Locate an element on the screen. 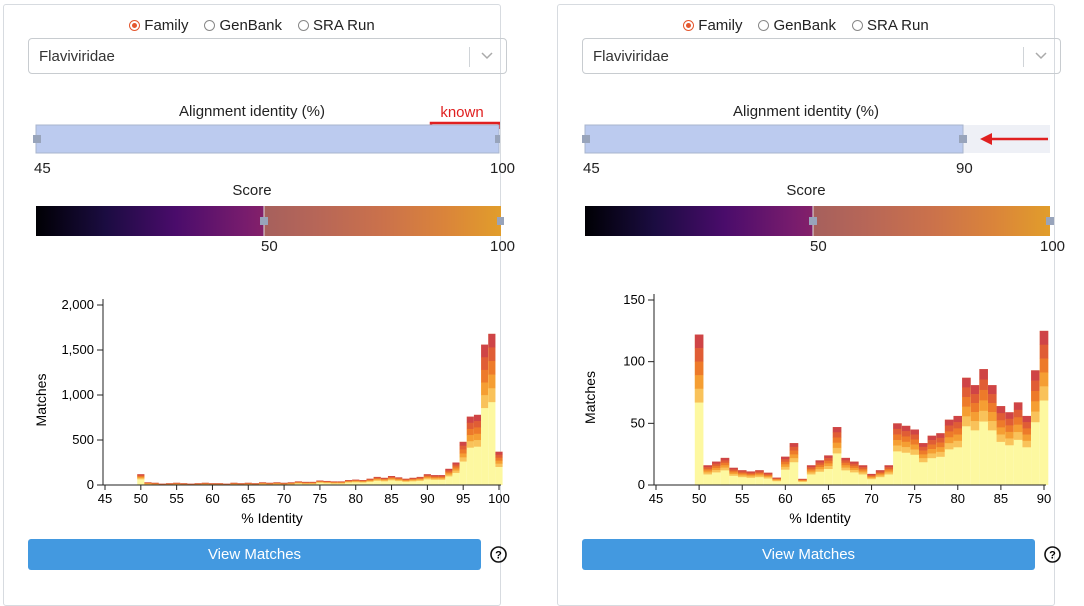  radio-genbank-label: GenBank is located at coordinates (804, 25).